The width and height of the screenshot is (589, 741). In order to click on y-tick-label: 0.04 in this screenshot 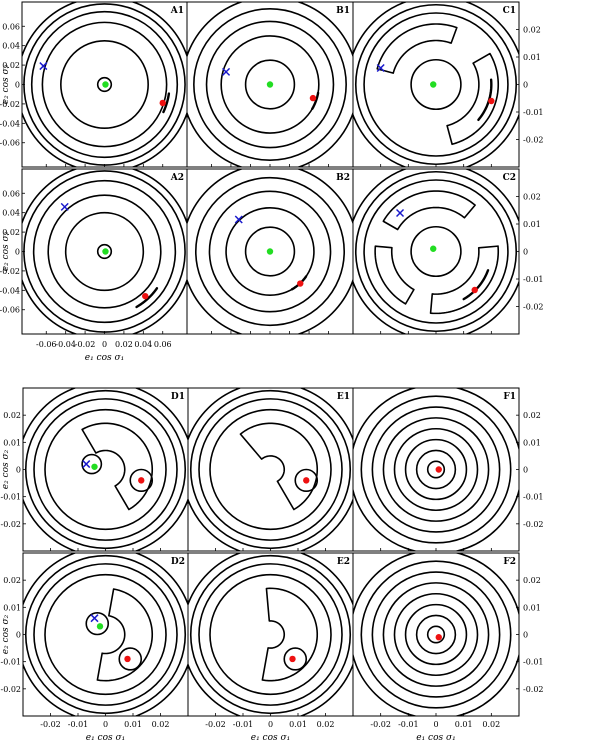, I will do `click(11, 46)`.